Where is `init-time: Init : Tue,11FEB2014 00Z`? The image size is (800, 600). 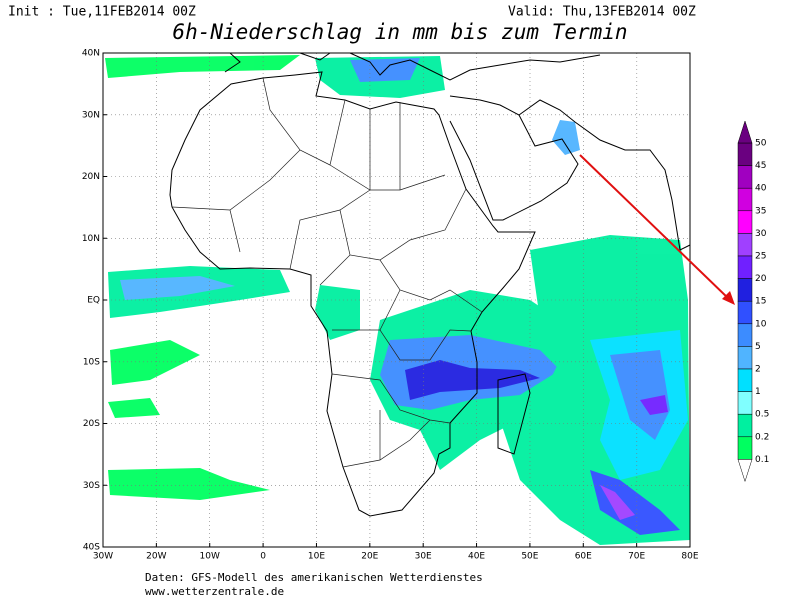 init-time: Init : Tue,11FEB2014 00Z is located at coordinates (102, 12).